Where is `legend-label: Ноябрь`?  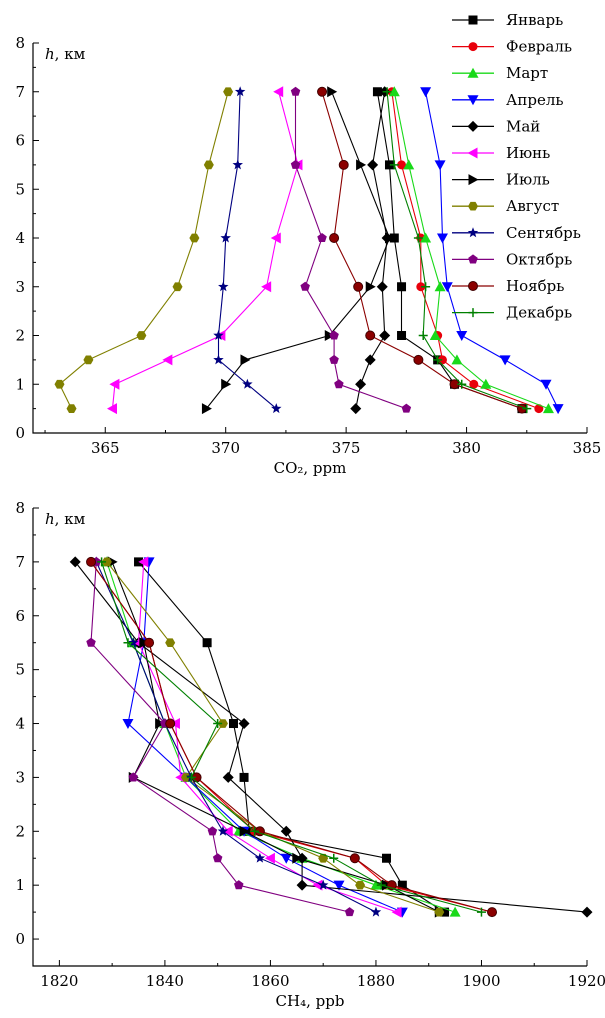
legend-label: Ноябрь is located at coordinates (535, 286).